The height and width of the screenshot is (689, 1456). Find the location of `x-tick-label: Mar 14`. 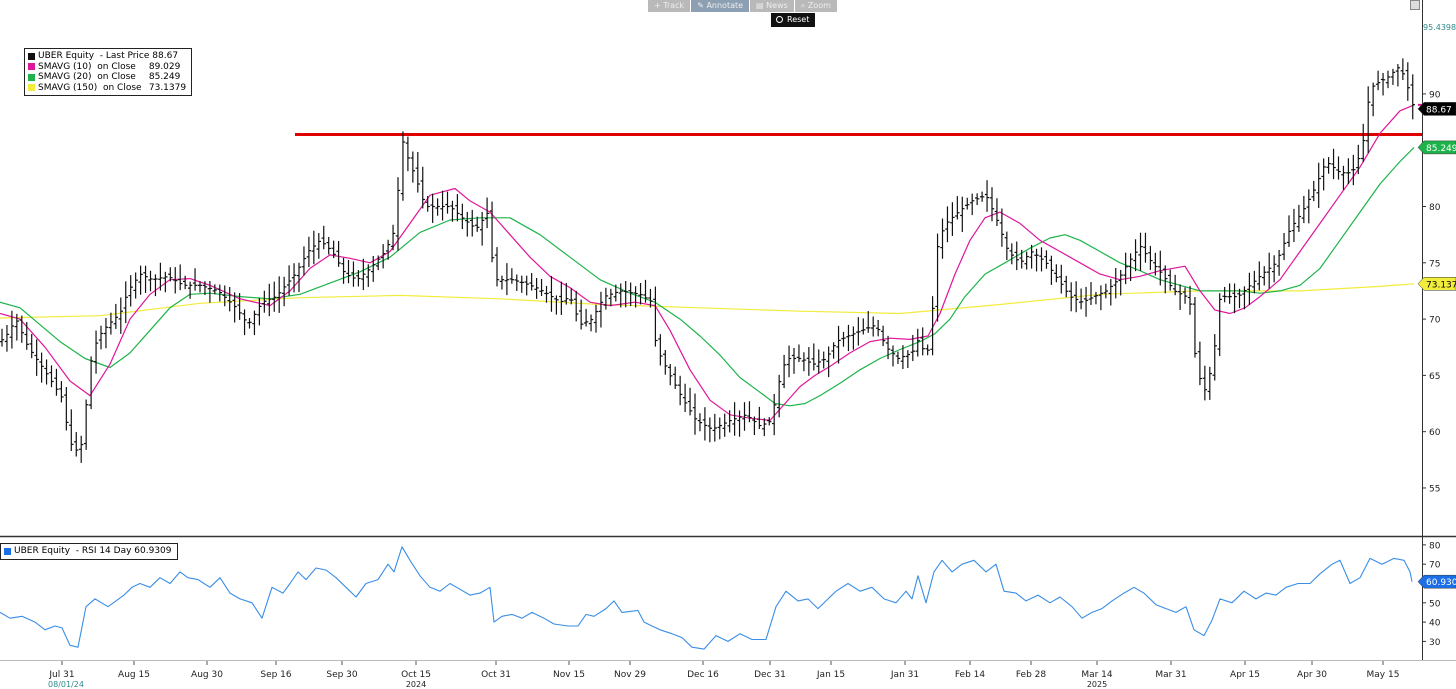

x-tick-label: Mar 14 is located at coordinates (1097, 675).